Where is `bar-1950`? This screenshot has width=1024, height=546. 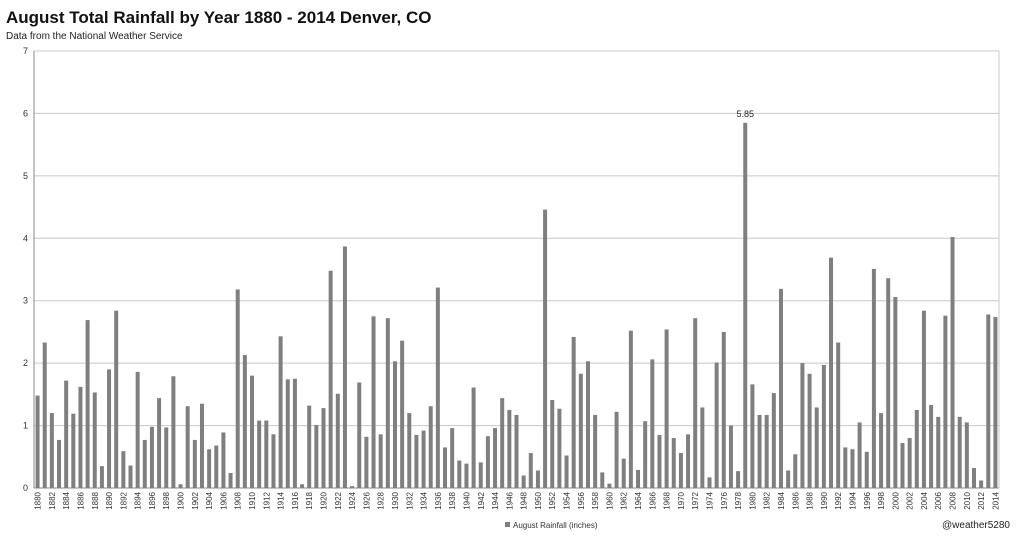
bar-1950 is located at coordinates (537, 479).